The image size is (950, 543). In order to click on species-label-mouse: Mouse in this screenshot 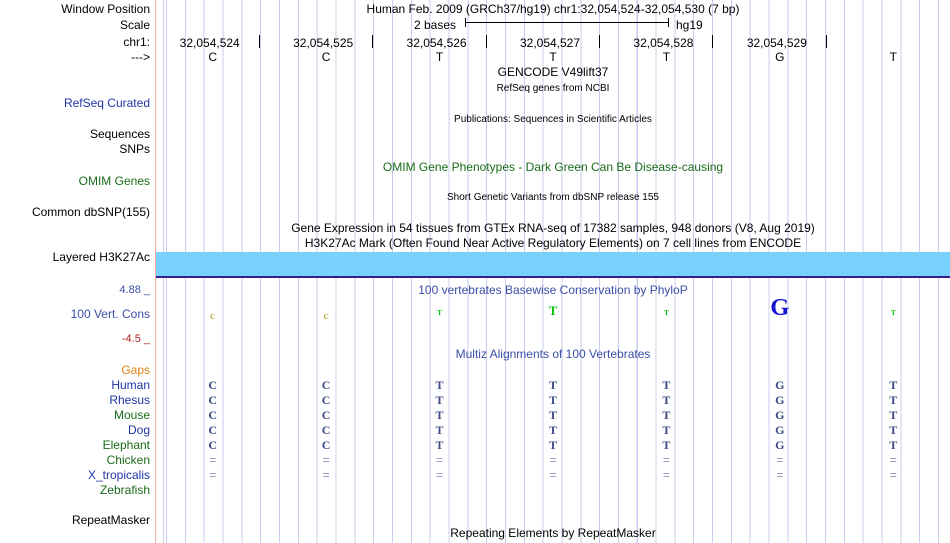, I will do `click(131, 415)`.